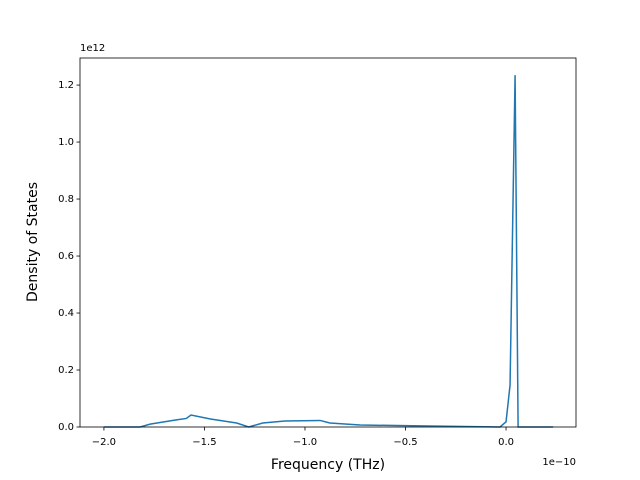  What do you see at coordinates (305, 442) in the screenshot?
I see `x-tick-label: −1.0` at bounding box center [305, 442].